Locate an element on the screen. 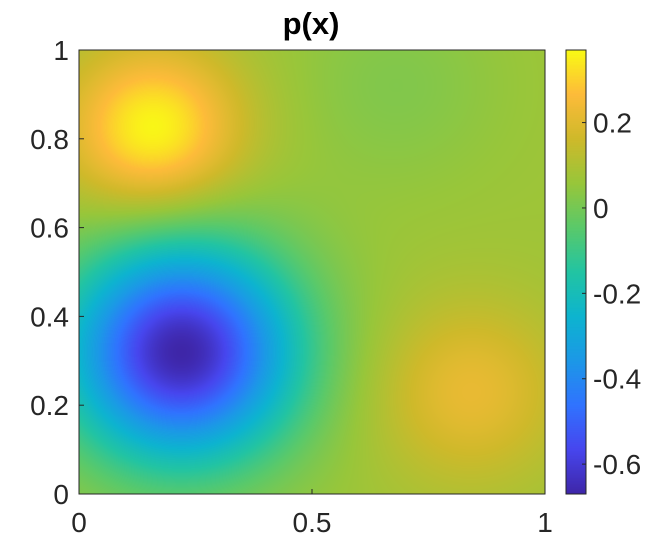  x-tick-label: 0 is located at coordinates (79, 522).